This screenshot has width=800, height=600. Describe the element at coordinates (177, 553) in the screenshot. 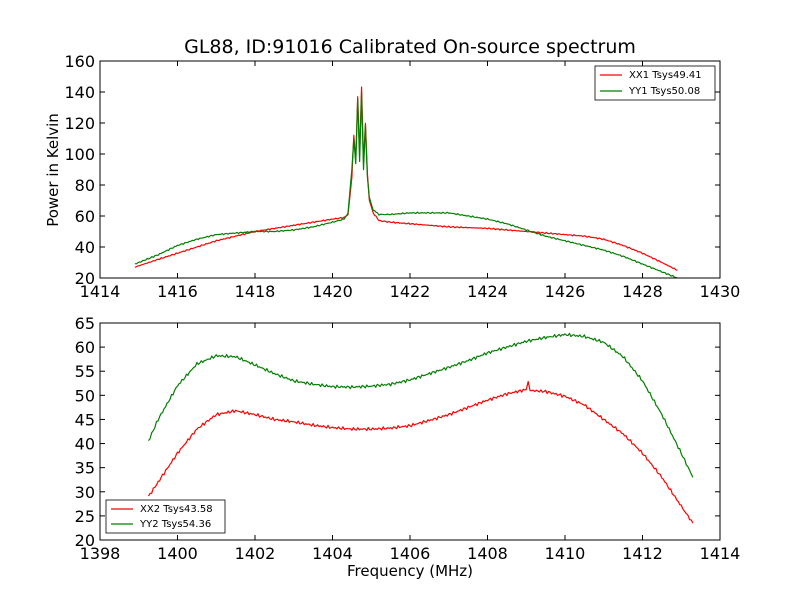

I see `bottom-x-tick-label: 1400` at that location.